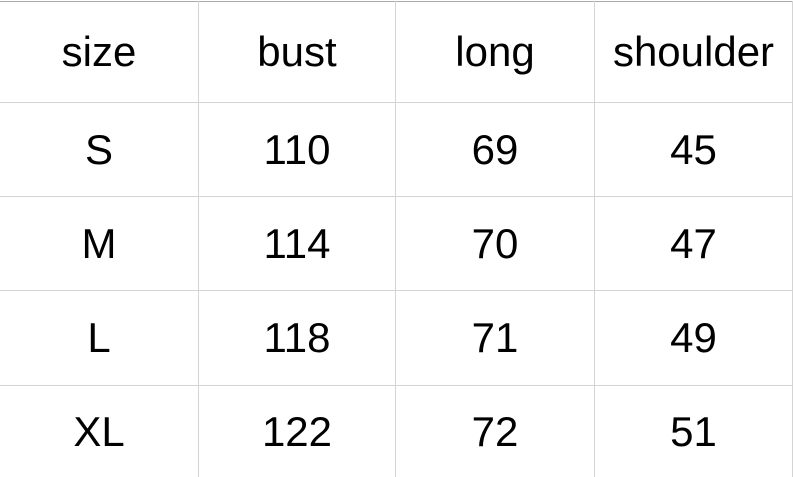 This screenshot has height=477, width=793. Describe the element at coordinates (297, 149) in the screenshot. I see `cell-bust: 110` at that location.